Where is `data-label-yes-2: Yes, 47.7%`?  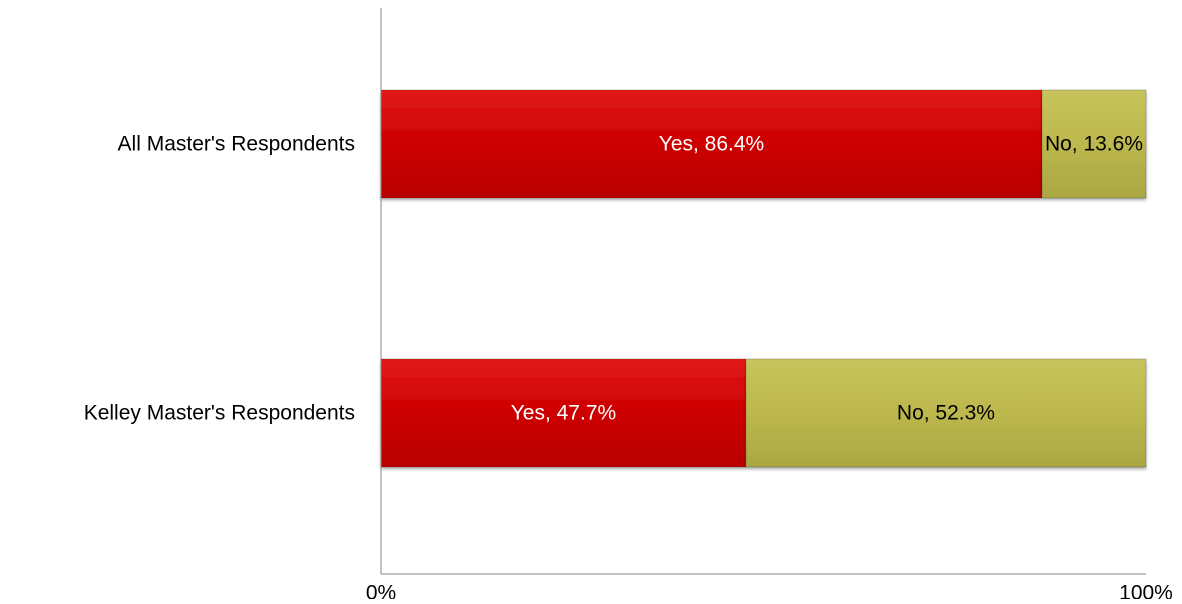
data-label-yes-2: Yes, 47.7% is located at coordinates (563, 413).